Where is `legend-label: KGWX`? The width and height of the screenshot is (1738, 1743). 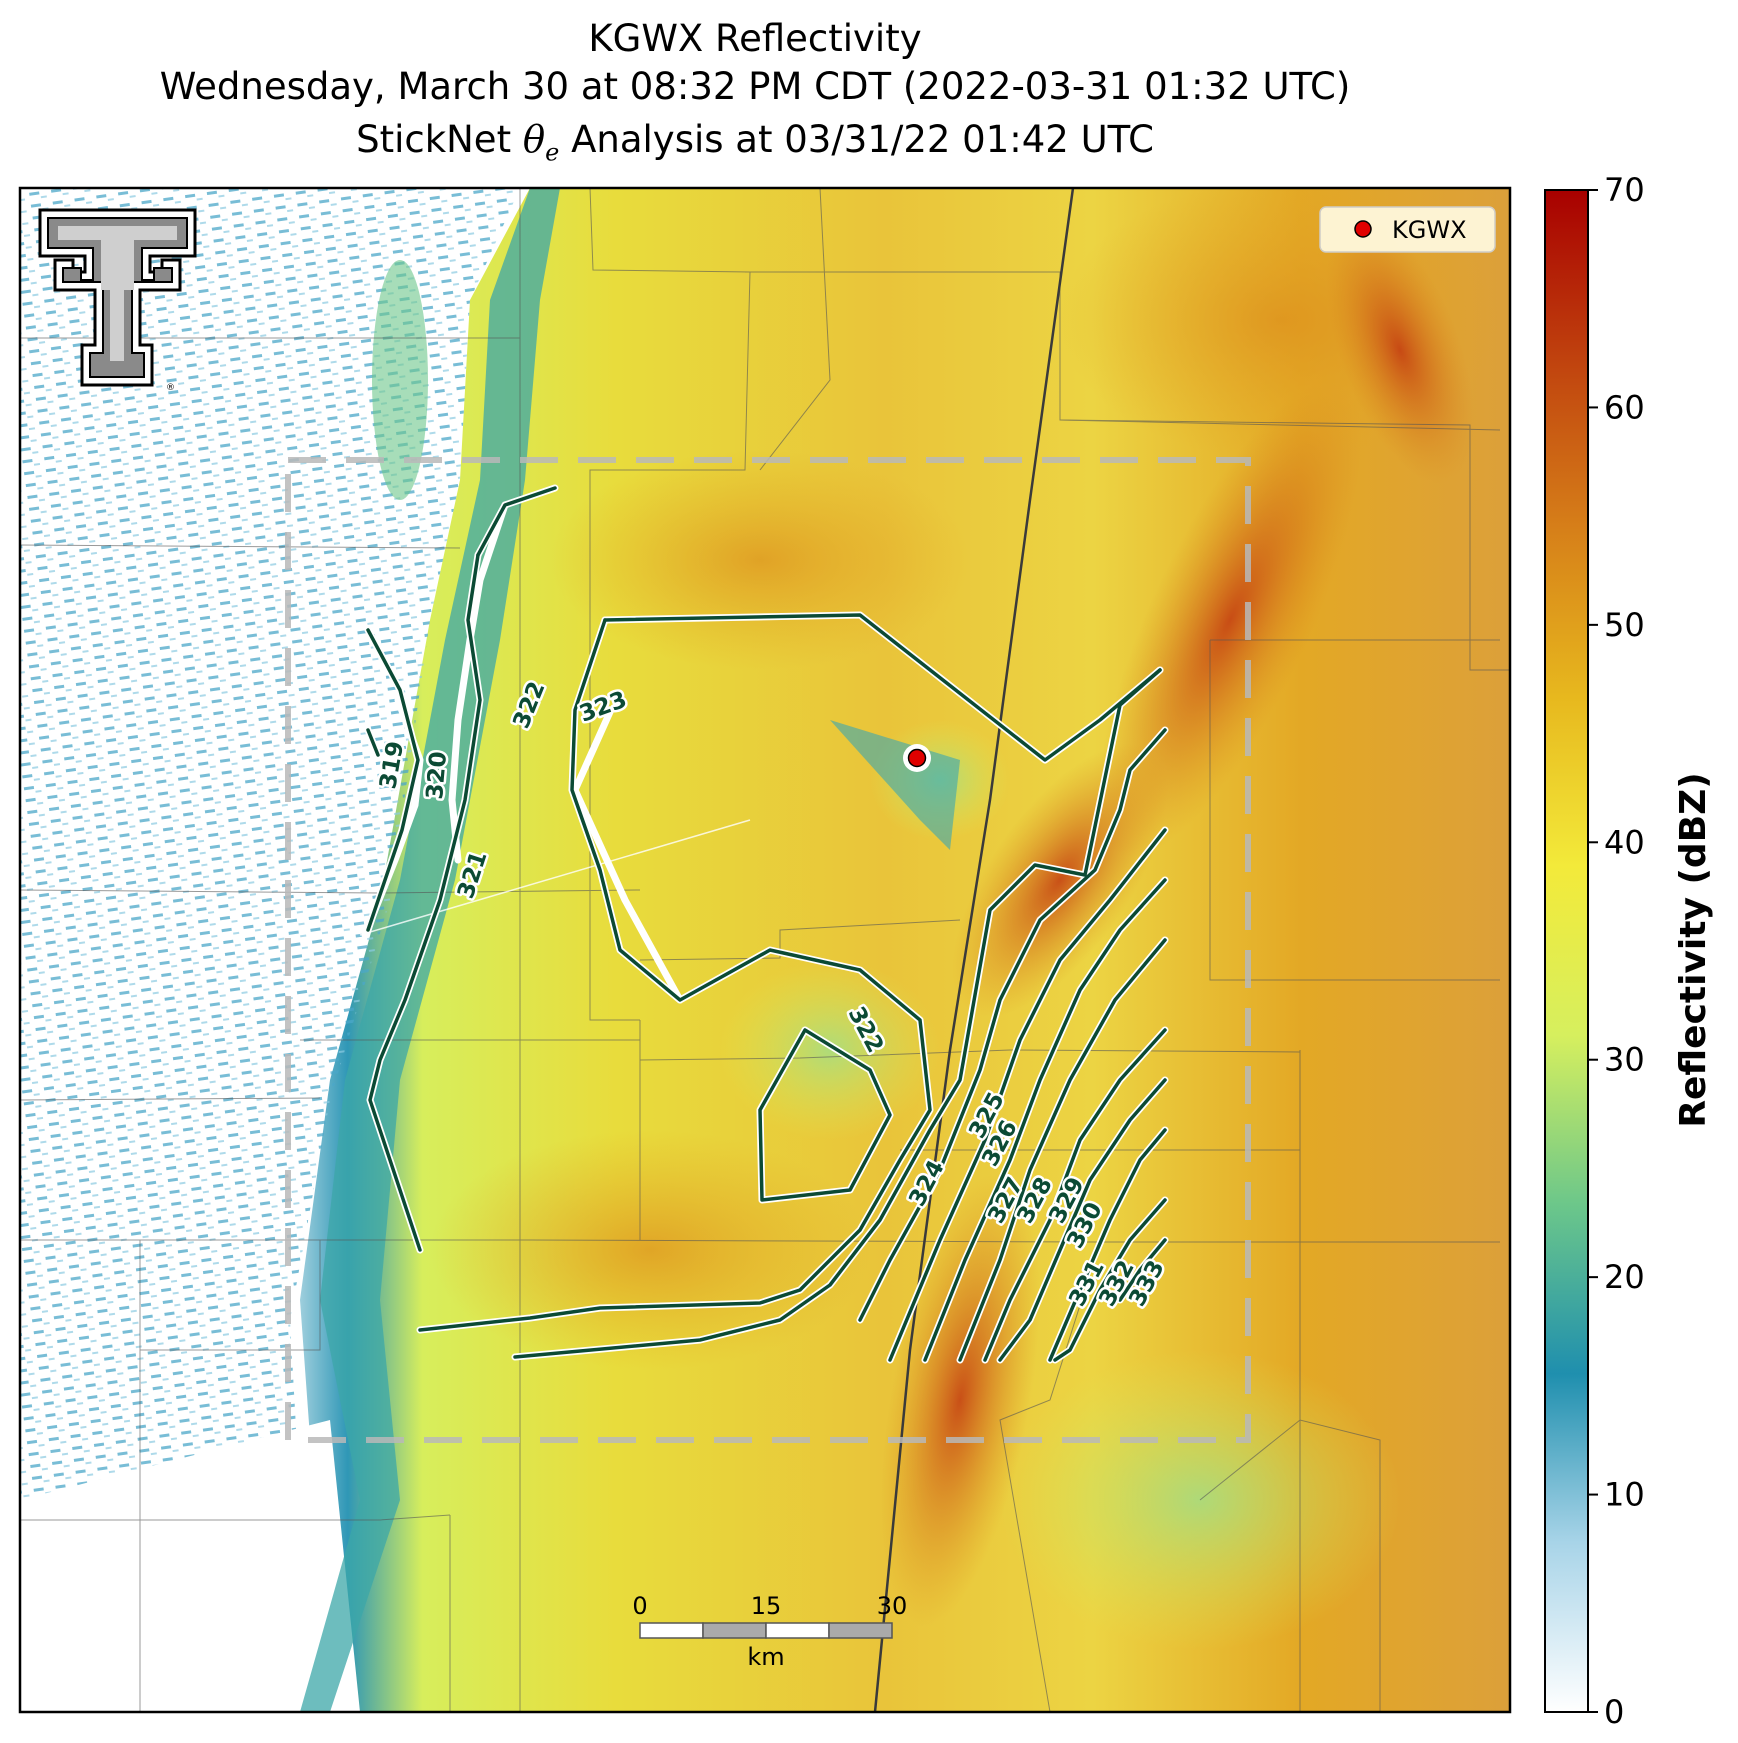 legend-label: KGWX is located at coordinates (1429, 230).